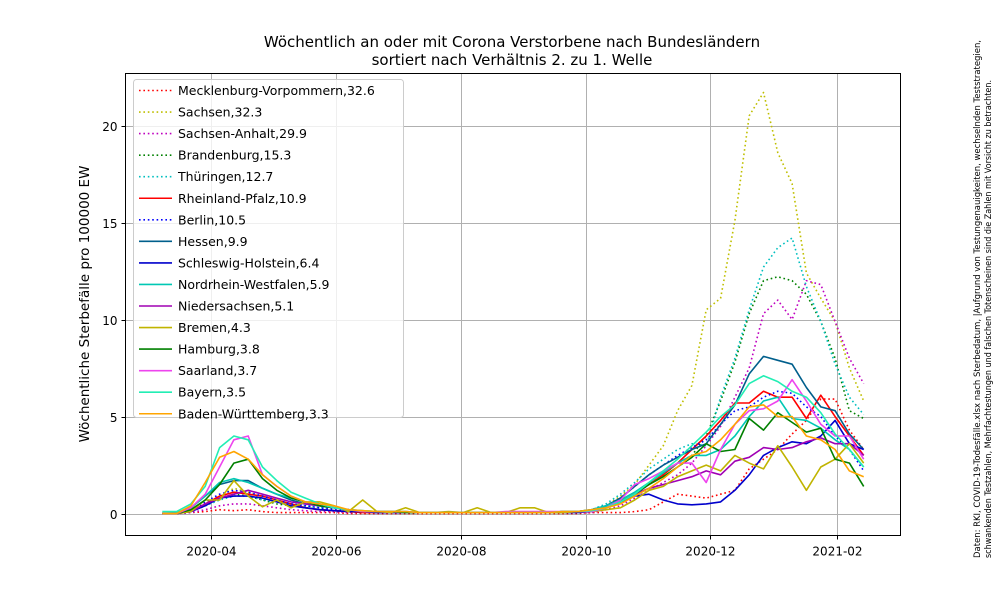 Image resolution: width=1000 pixels, height=600 pixels. I want to click on legend-label-bremen: Bremen,4.3, so click(214, 327).